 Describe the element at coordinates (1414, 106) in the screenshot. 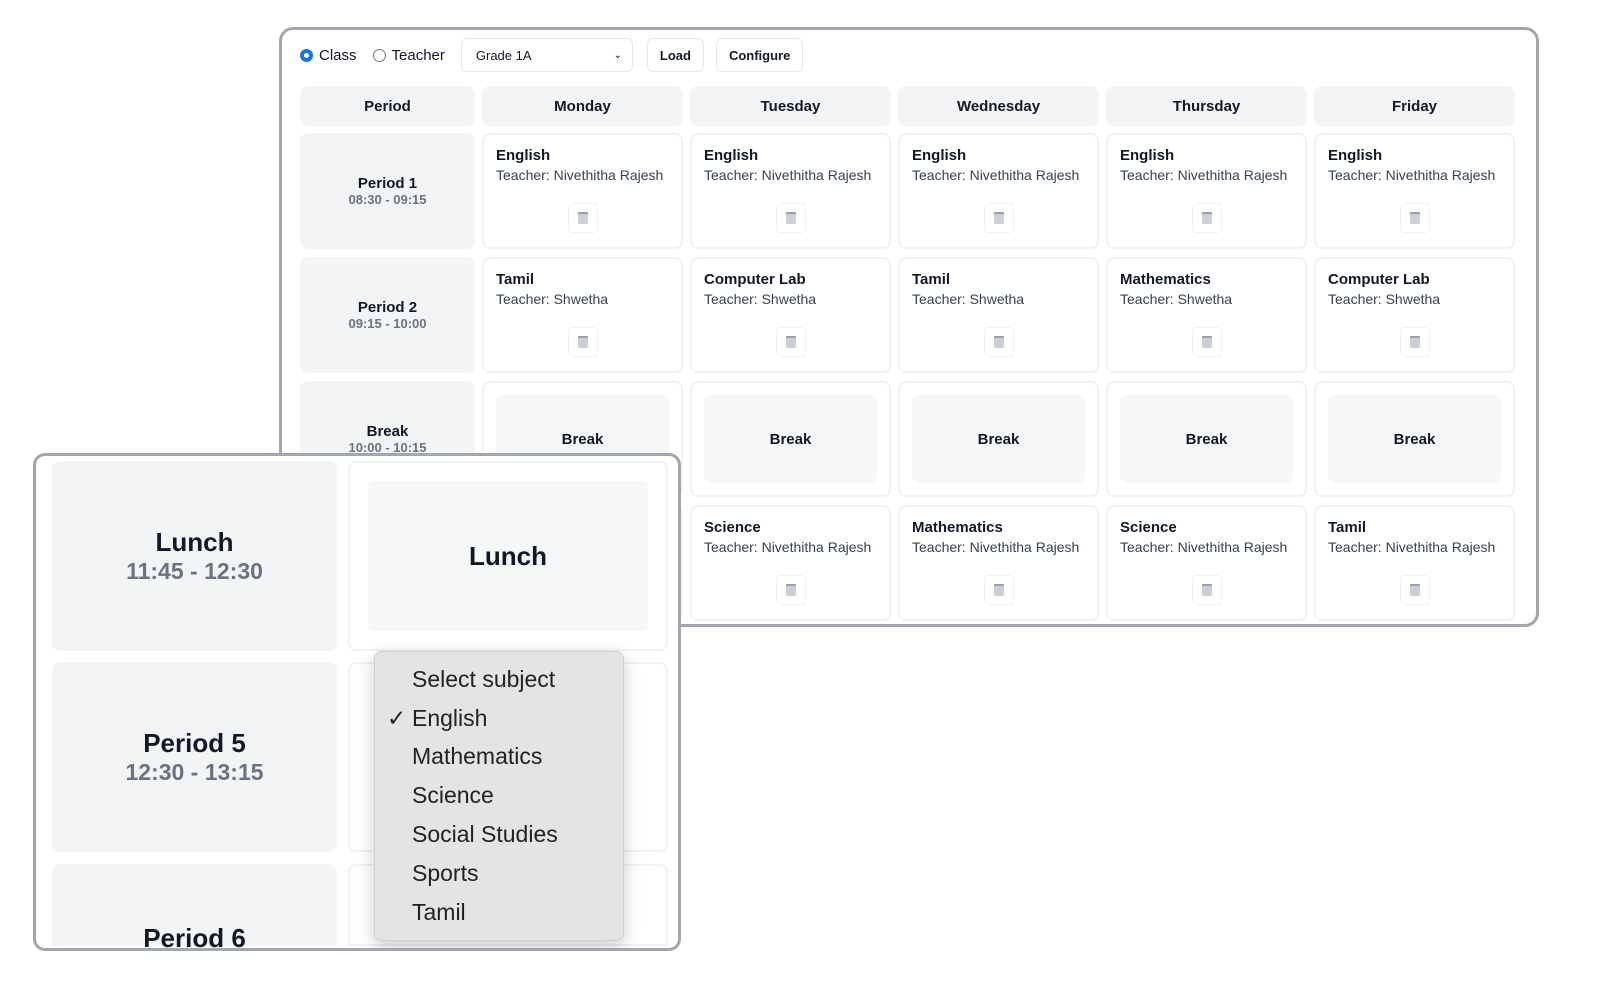

I see `column-header-friday: Friday` at that location.